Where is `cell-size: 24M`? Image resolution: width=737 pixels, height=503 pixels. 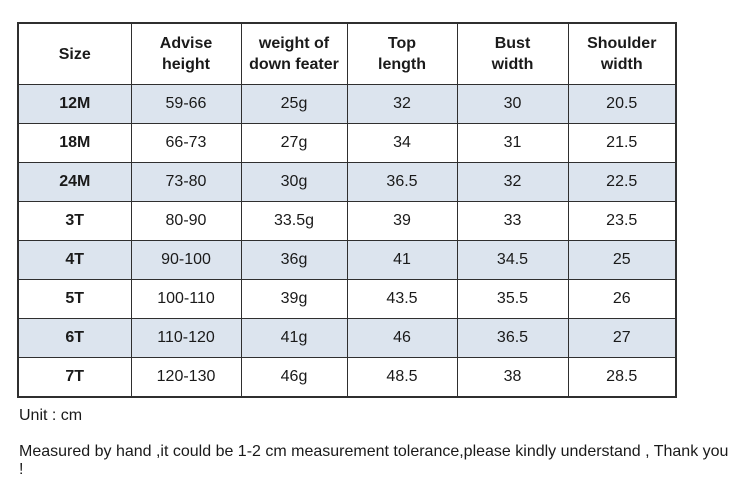
cell-size: 24M is located at coordinates (74, 182).